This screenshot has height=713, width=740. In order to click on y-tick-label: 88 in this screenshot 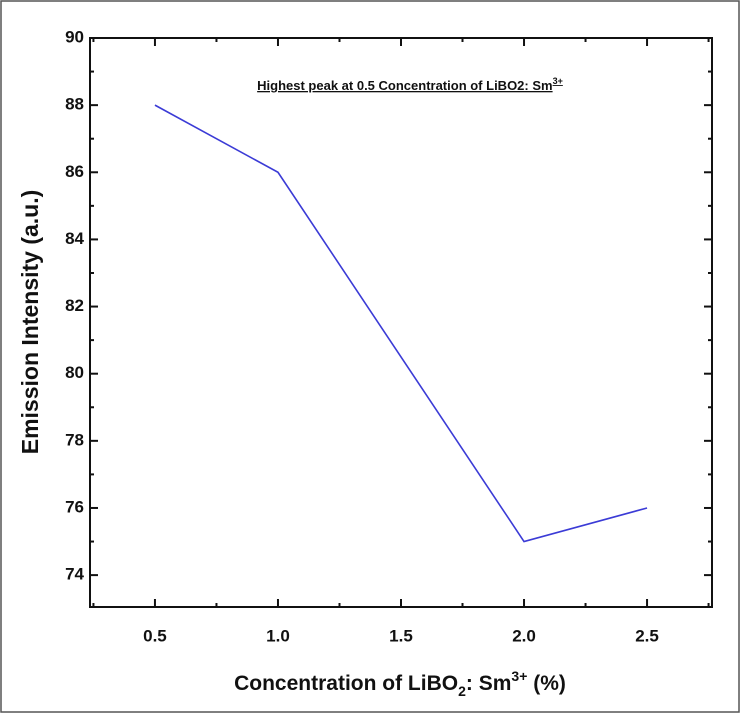, I will do `click(74, 104)`.